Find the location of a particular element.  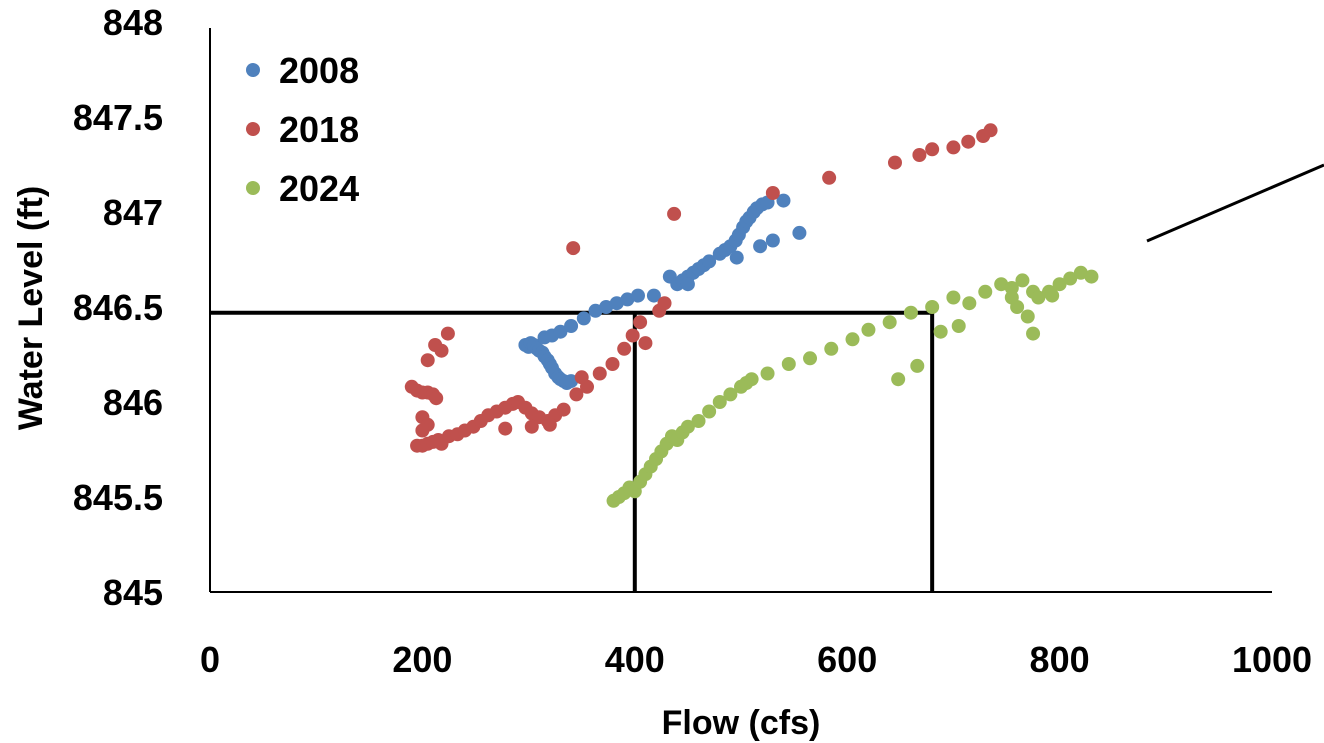

y-tick-label: 846.5 is located at coordinates (118, 307).